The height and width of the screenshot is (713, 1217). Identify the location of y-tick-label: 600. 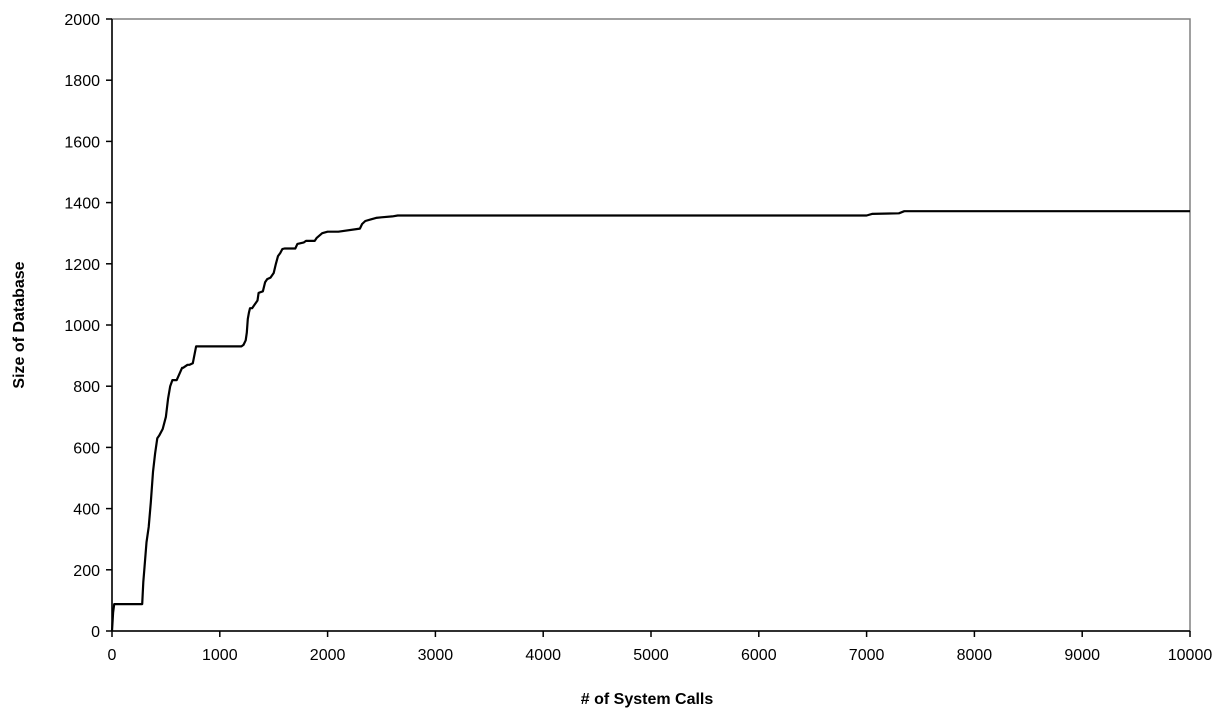
(86, 448).